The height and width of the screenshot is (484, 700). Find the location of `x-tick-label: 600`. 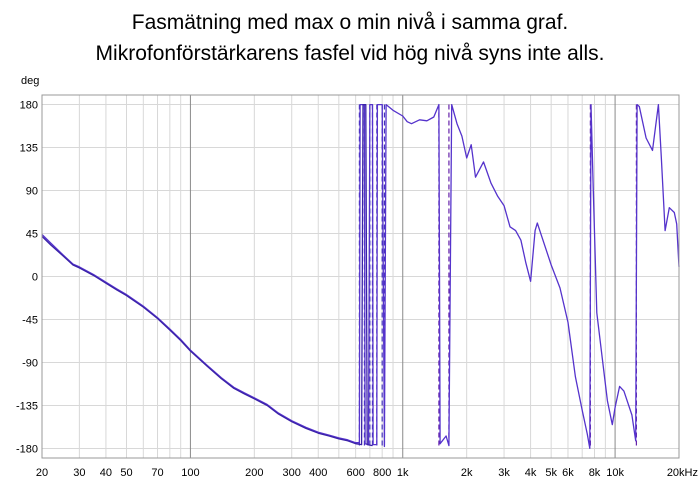

x-tick-label: 600 is located at coordinates (355, 473).